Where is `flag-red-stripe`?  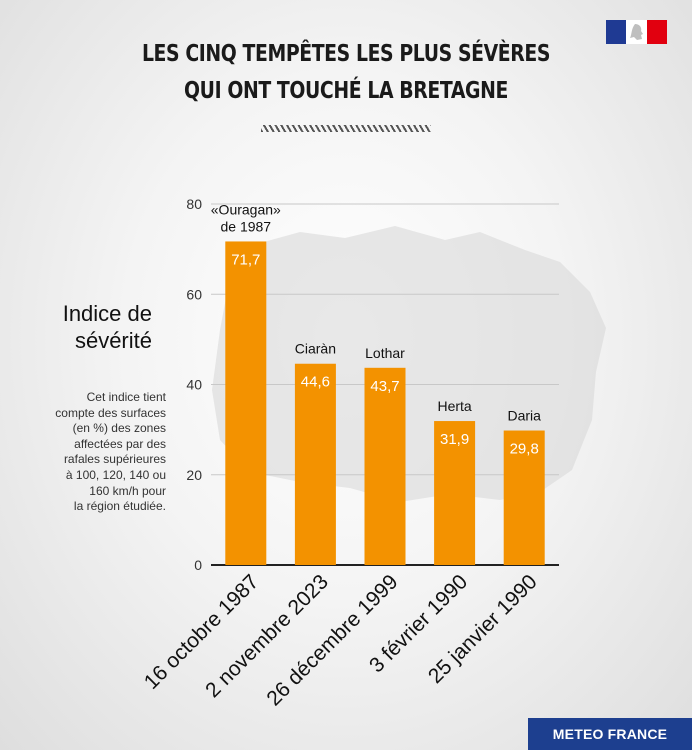
flag-red-stripe is located at coordinates (656, 32).